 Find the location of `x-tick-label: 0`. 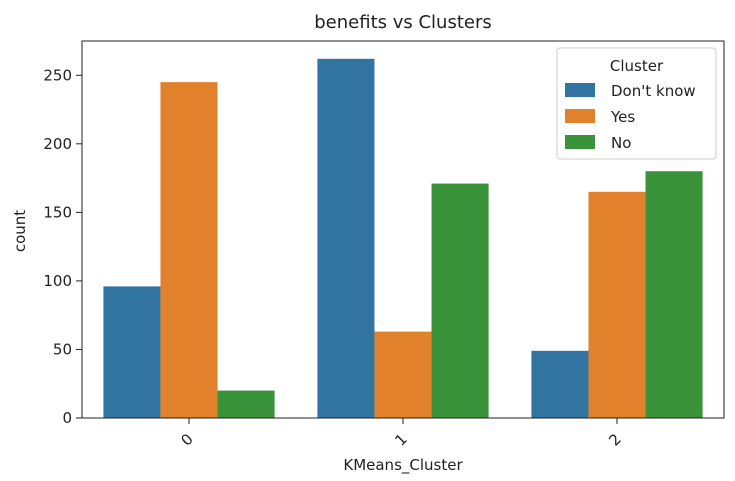

x-tick-label: 0 is located at coordinates (186, 439).